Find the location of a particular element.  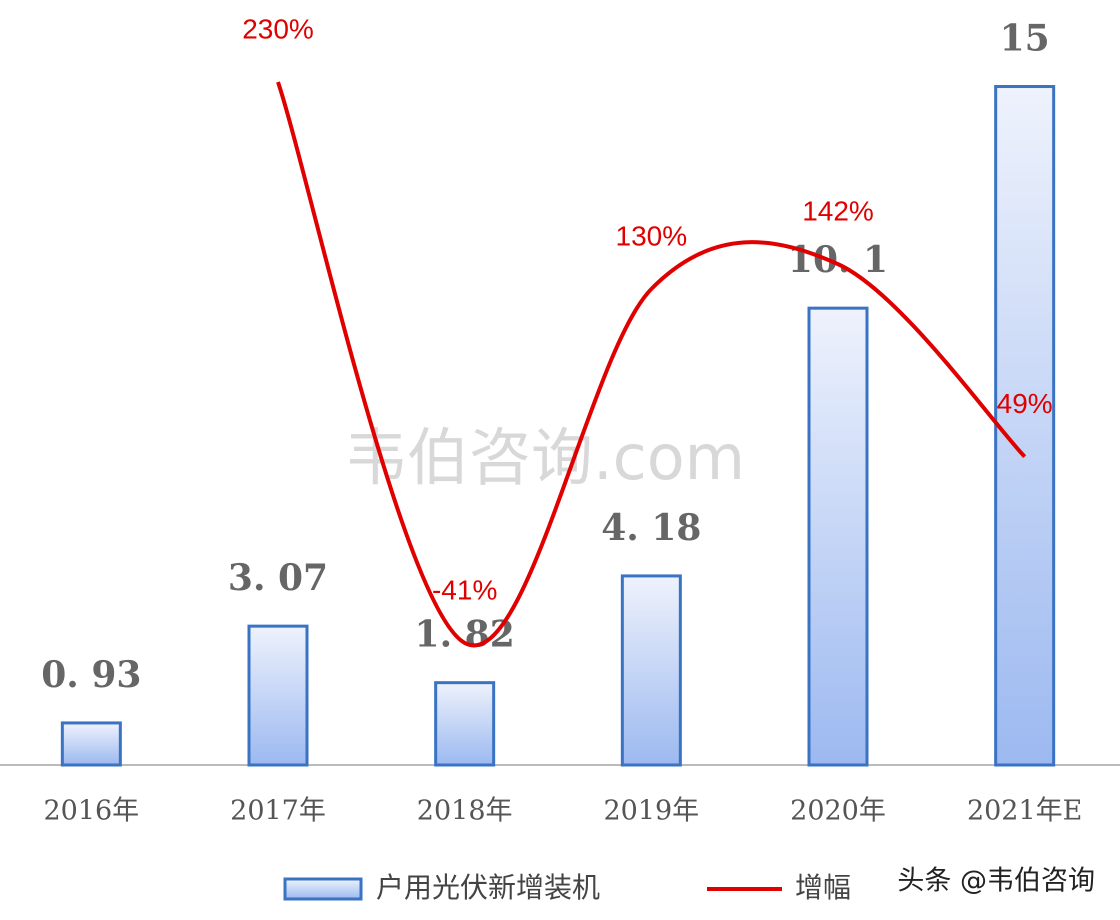

legend-label: 户用光伏新增装机 is located at coordinates (488, 887).